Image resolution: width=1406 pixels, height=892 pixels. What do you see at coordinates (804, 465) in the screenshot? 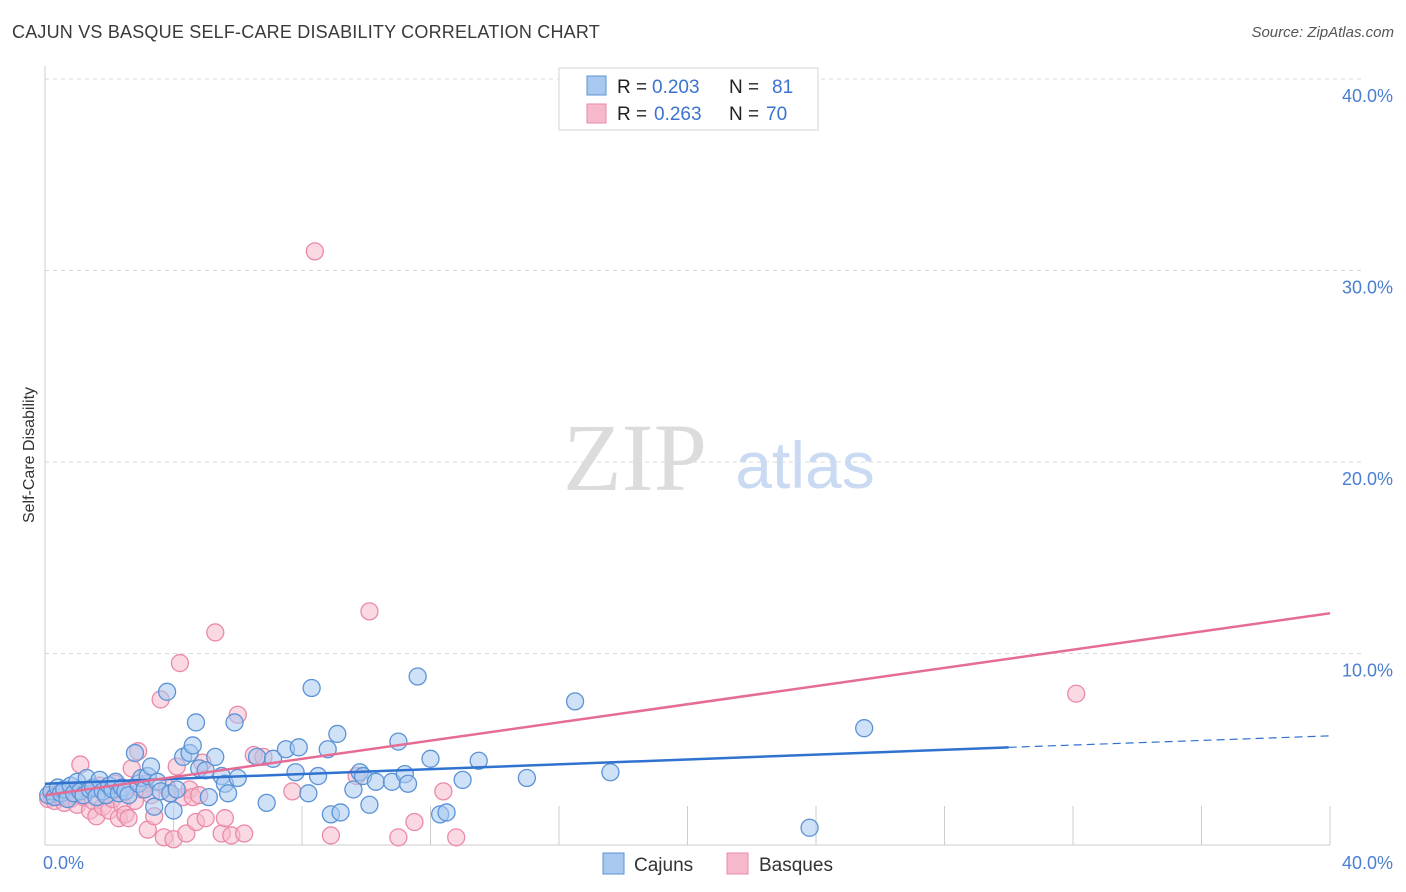
I see `watermark-atlas: atlas` at bounding box center [804, 465].